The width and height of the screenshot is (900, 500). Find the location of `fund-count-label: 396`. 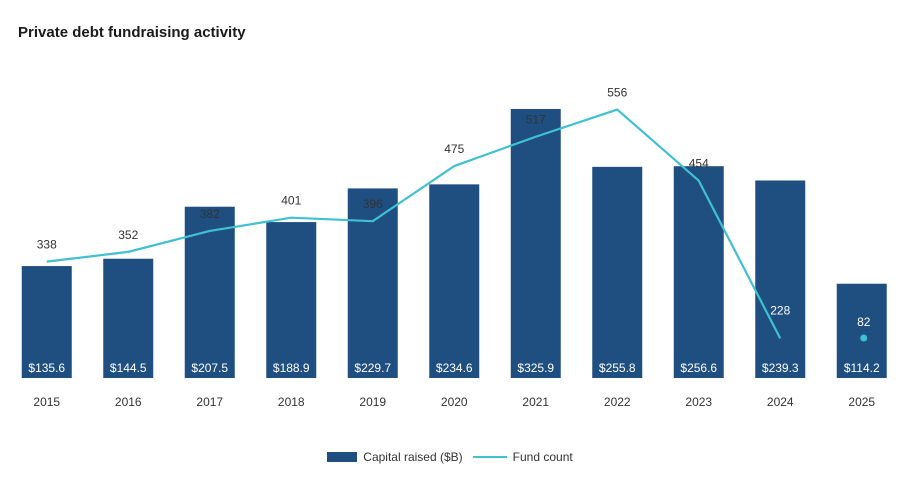

fund-count-label: 396 is located at coordinates (373, 204).